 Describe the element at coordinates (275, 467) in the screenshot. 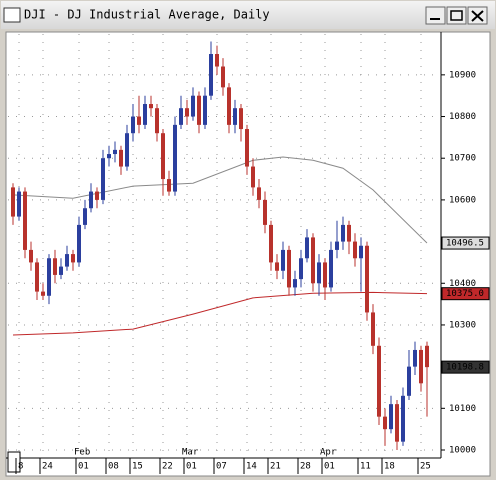

I see `x-tick-label: 21` at that location.